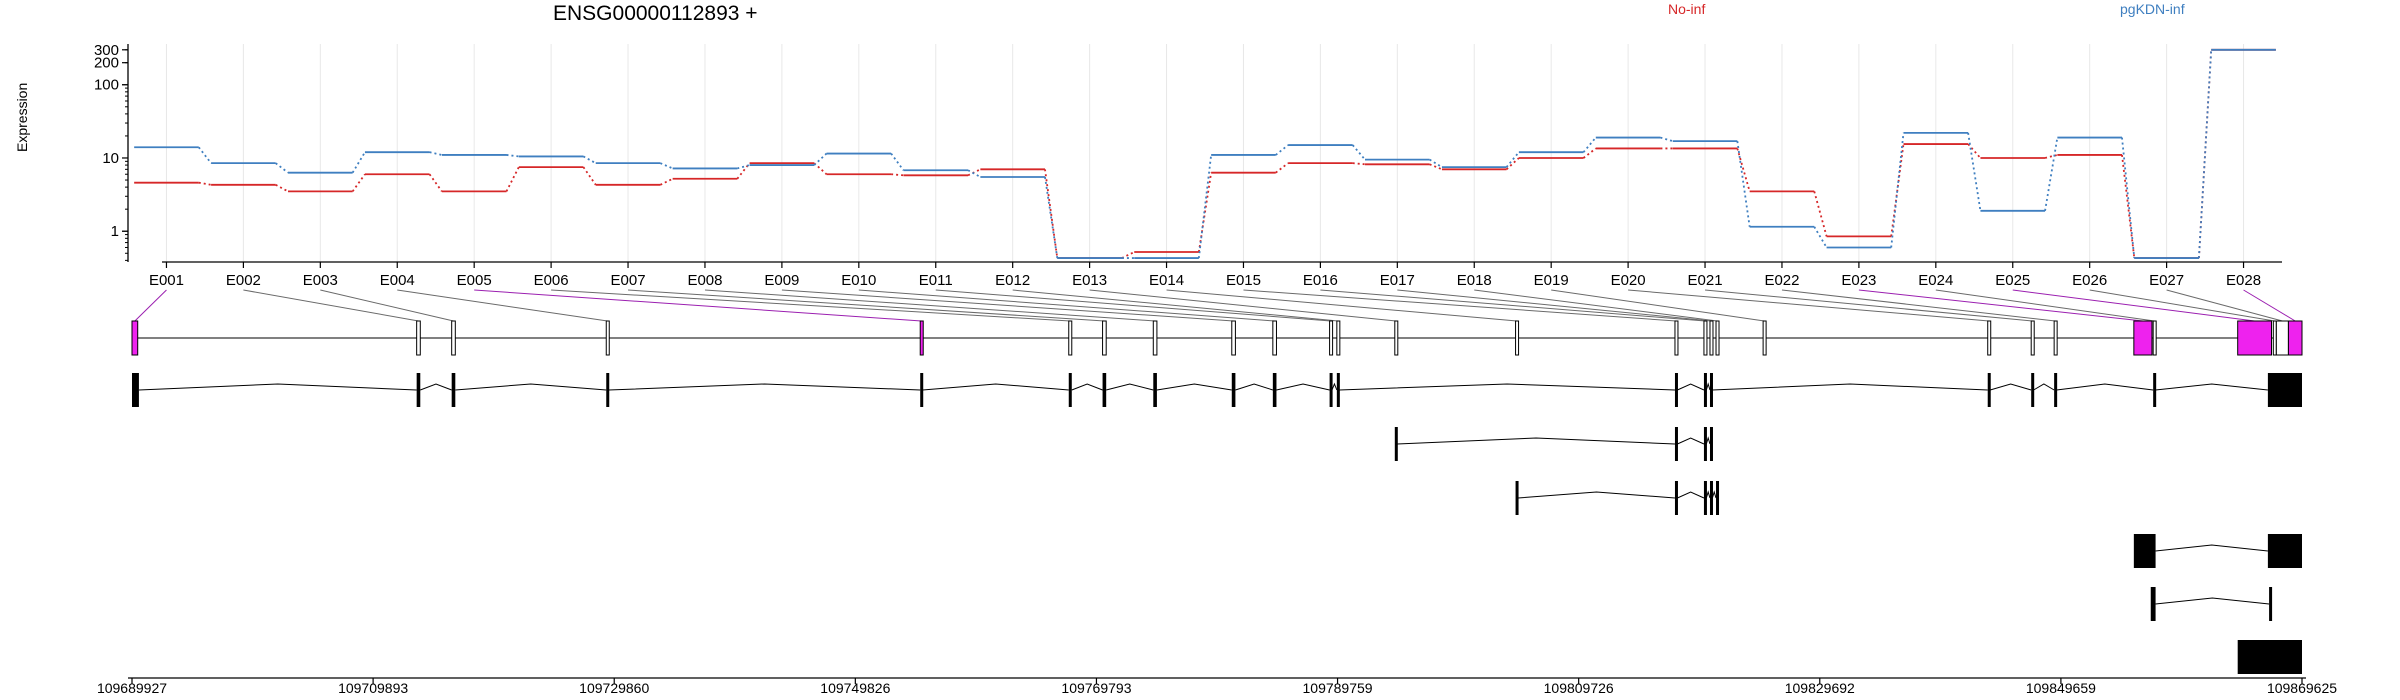 This screenshot has height=700, width=2400. Describe the element at coordinates (655, 13) in the screenshot. I see `figure-title: ENSG00000112893 +` at that location.